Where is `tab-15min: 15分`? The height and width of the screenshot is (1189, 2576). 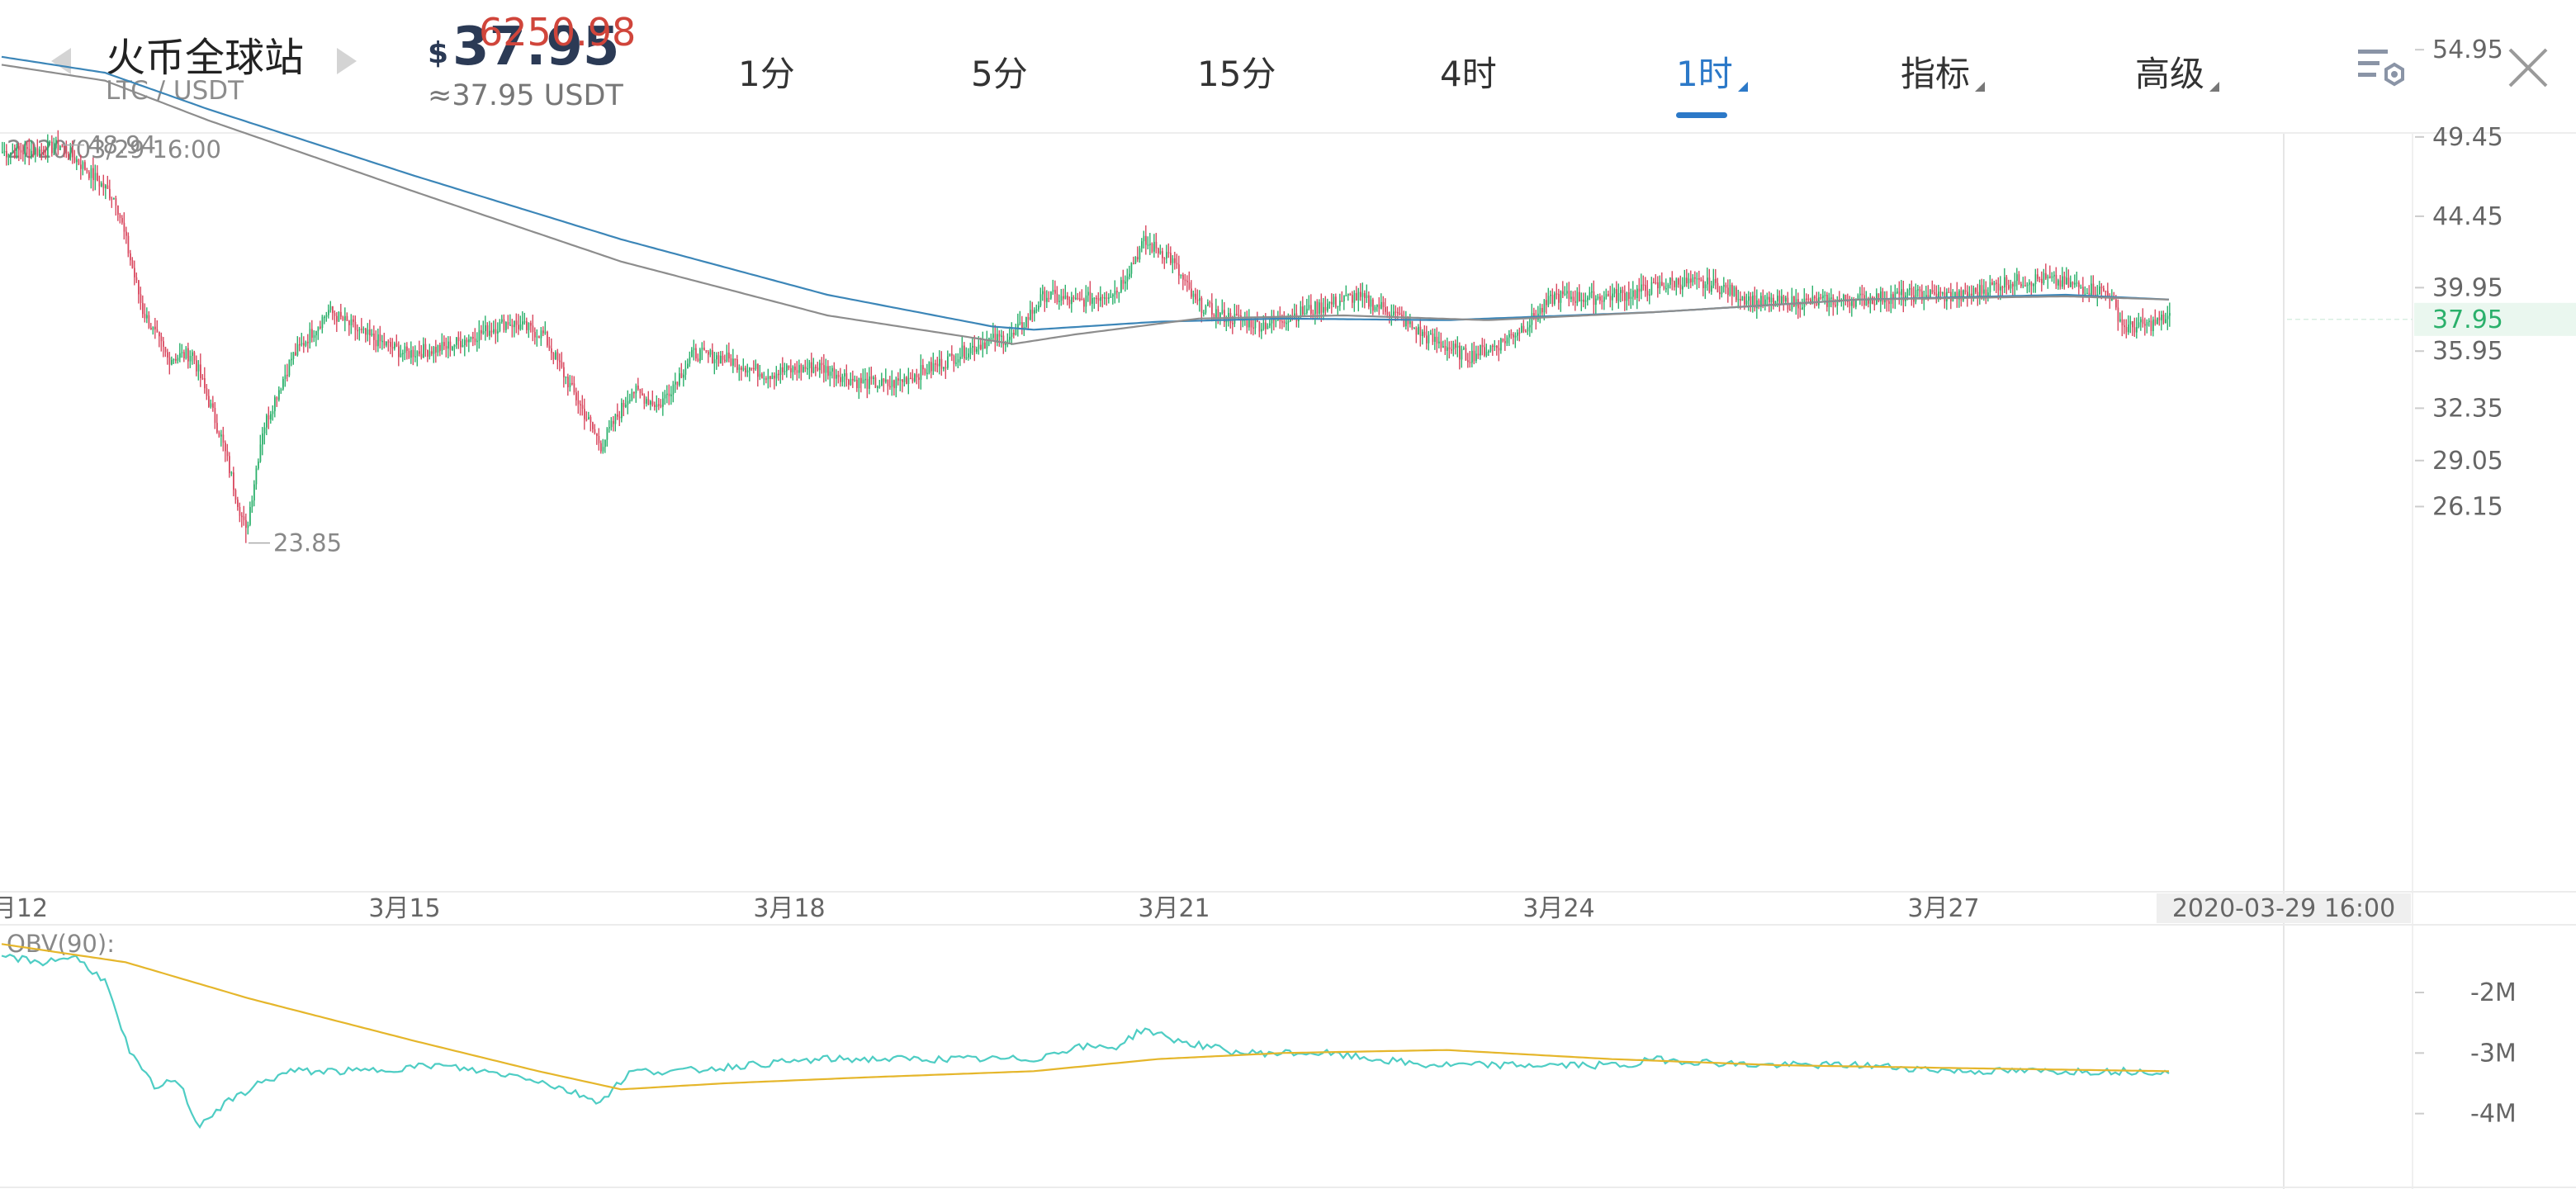
tab-15min: 15分 is located at coordinates (1236, 71).